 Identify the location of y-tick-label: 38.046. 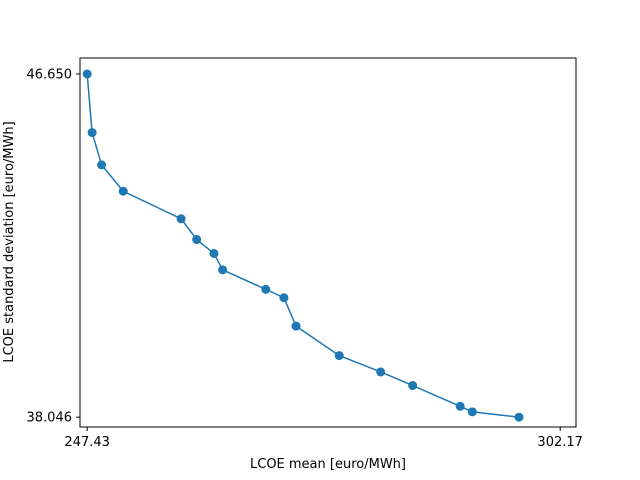
(50, 418).